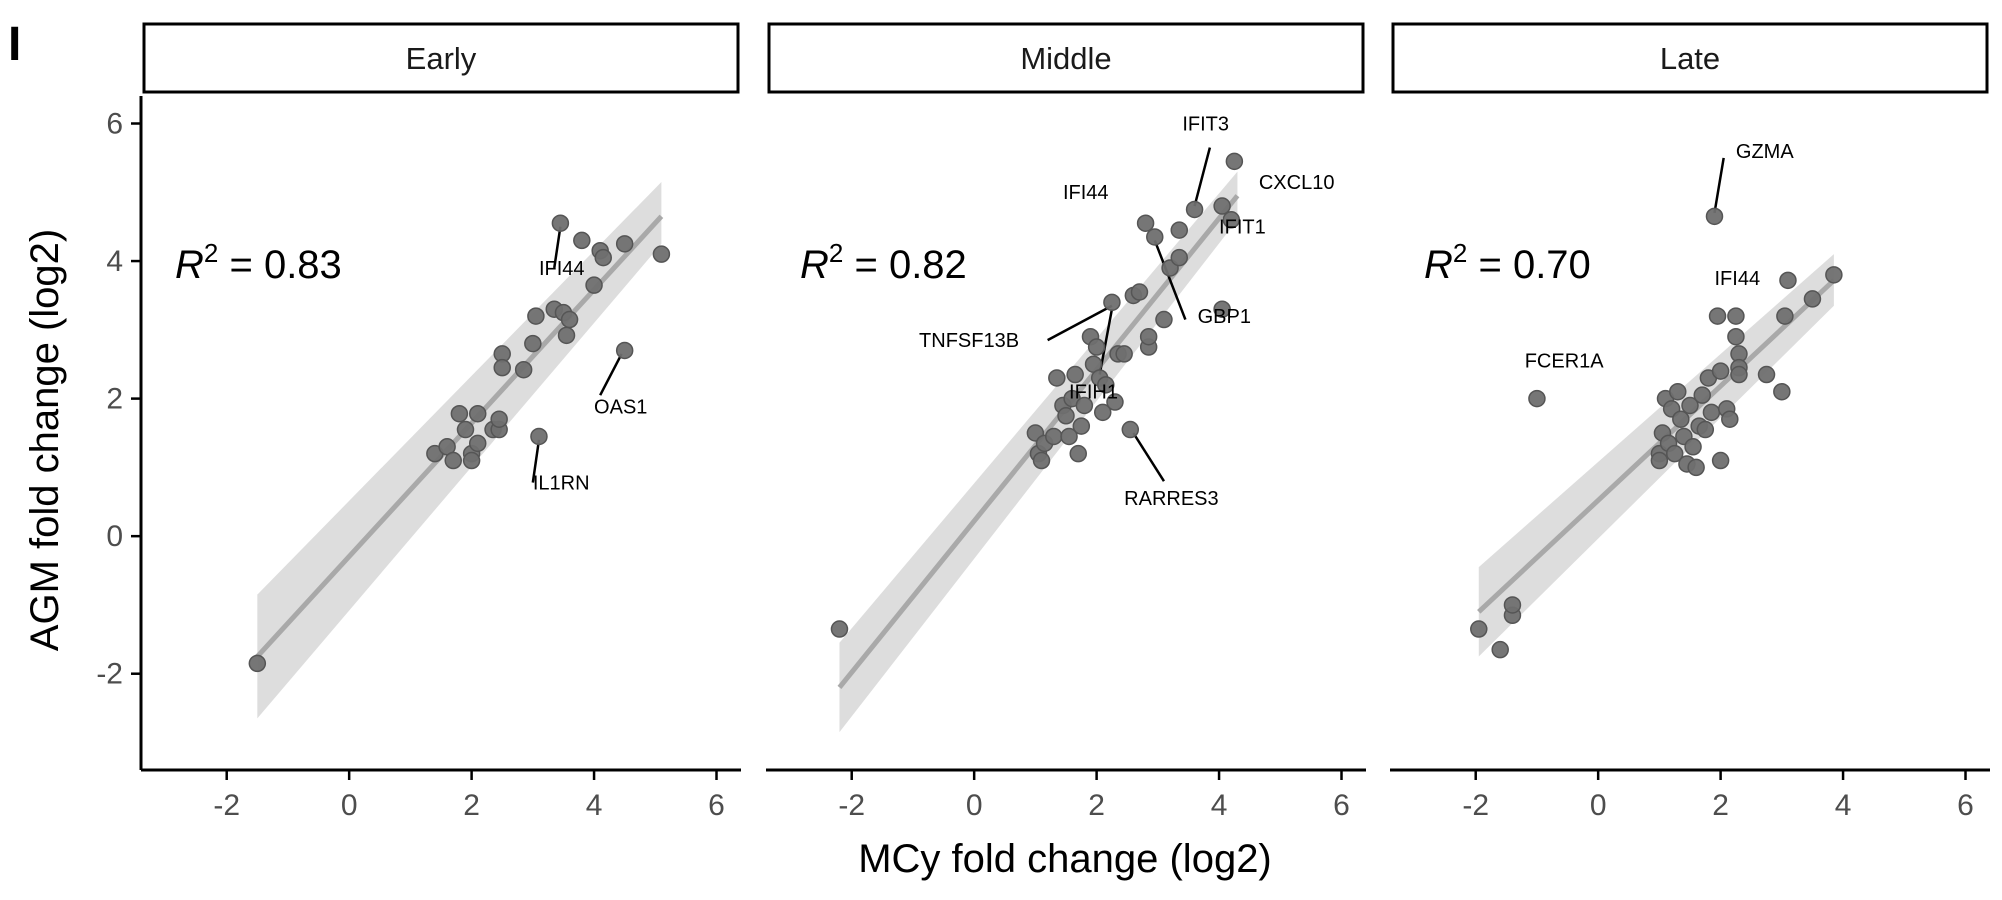 The height and width of the screenshot is (900, 2002). Describe the element at coordinates (114, 536) in the screenshot. I see `y-tick-label: 0` at that location.